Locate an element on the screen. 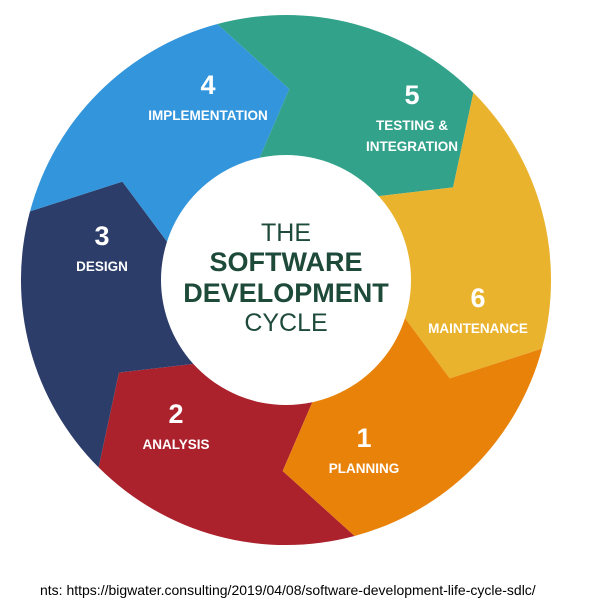 The height and width of the screenshot is (615, 594). center-title-line-2: SOFTWARE is located at coordinates (286, 262).